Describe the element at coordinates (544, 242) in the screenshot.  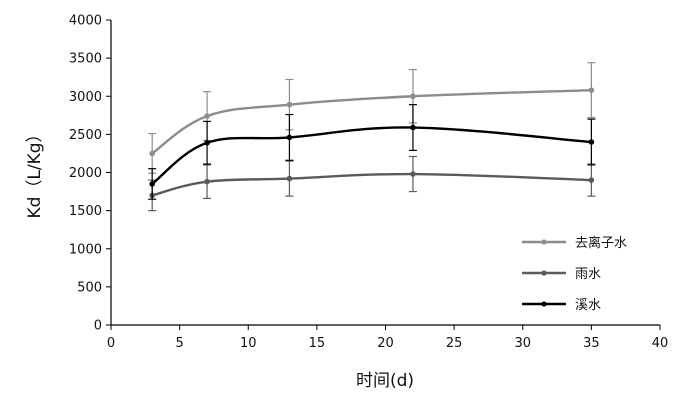
I see `legend-deionized-water-marker` at that location.